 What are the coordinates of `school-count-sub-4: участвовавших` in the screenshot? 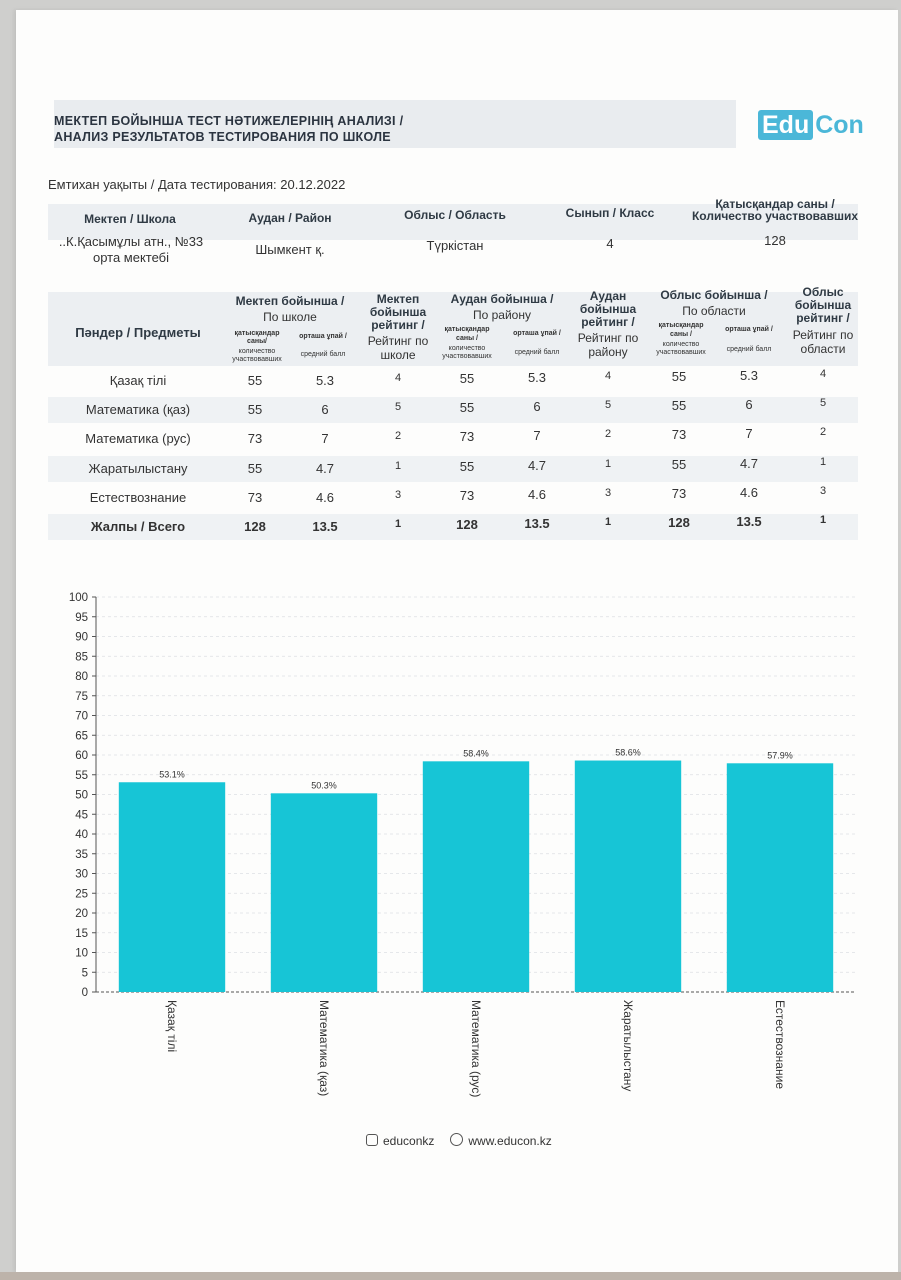 It's located at (257, 359).